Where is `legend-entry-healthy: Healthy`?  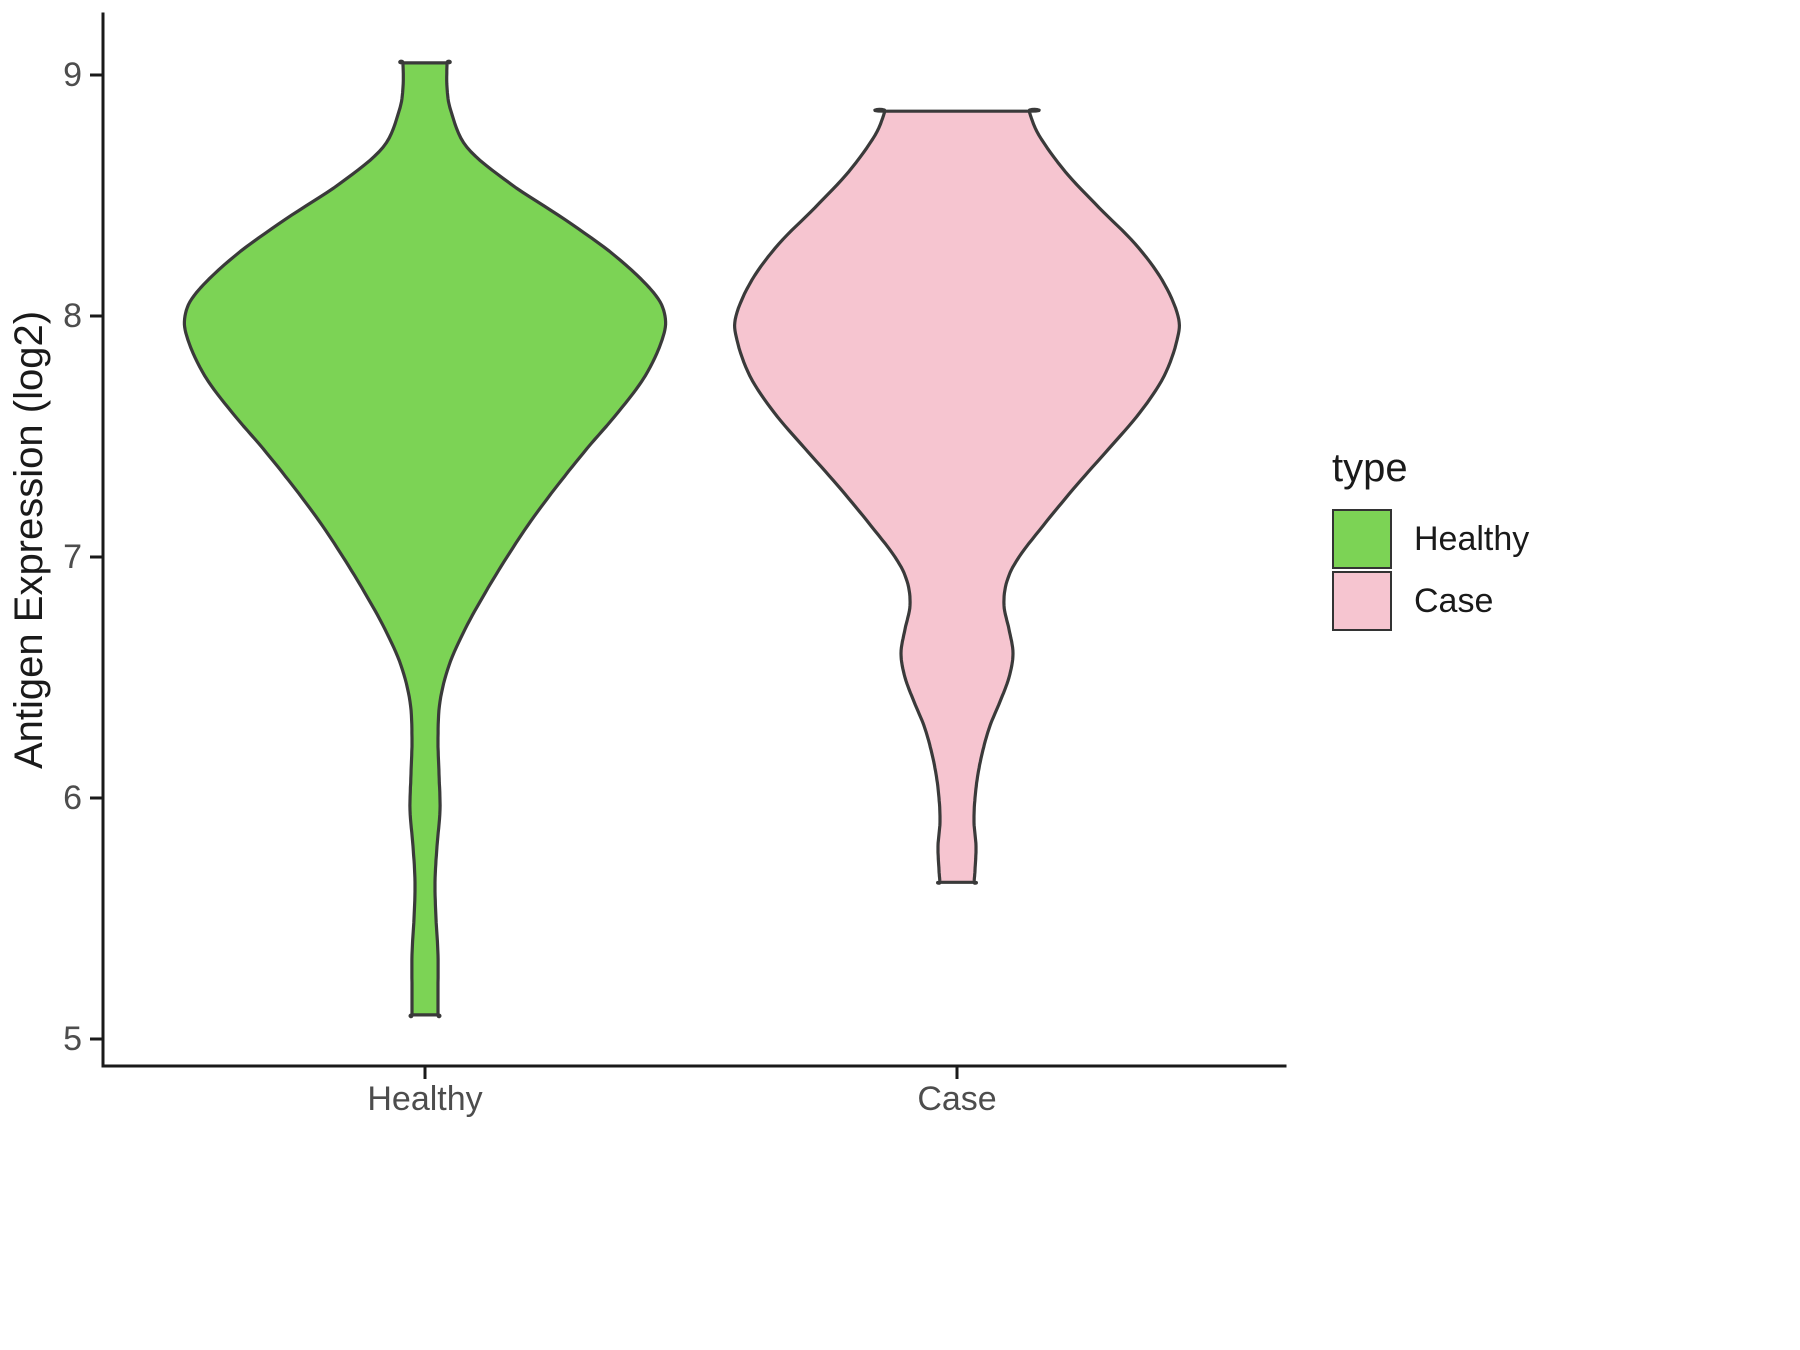
legend-entry-healthy: Healthy is located at coordinates (1430, 539).